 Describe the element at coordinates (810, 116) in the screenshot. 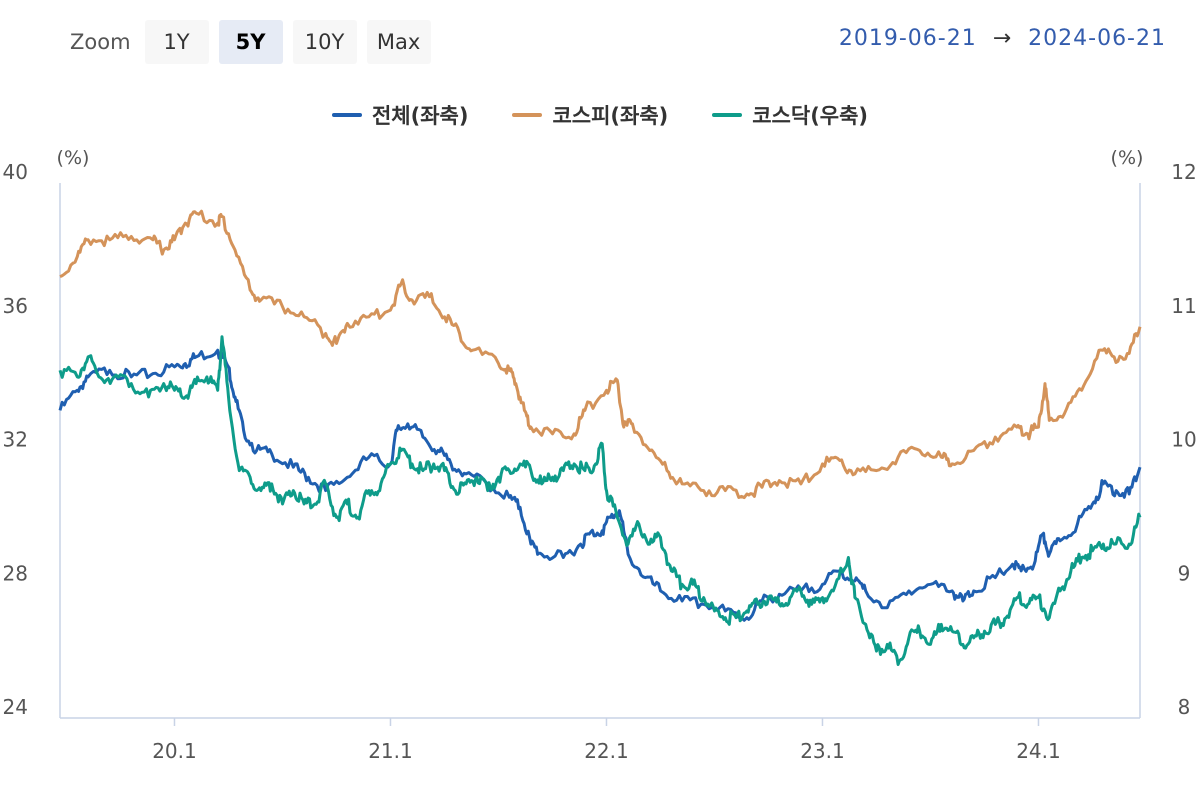

I see `legend-label-kosdaq: 코스닥(우축)` at that location.